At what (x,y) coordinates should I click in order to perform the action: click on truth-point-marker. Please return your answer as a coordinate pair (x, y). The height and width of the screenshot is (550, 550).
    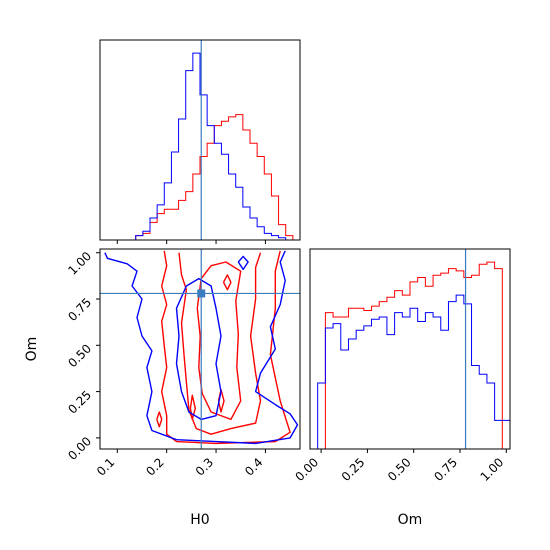
    Looking at the image, I should click on (201, 293).